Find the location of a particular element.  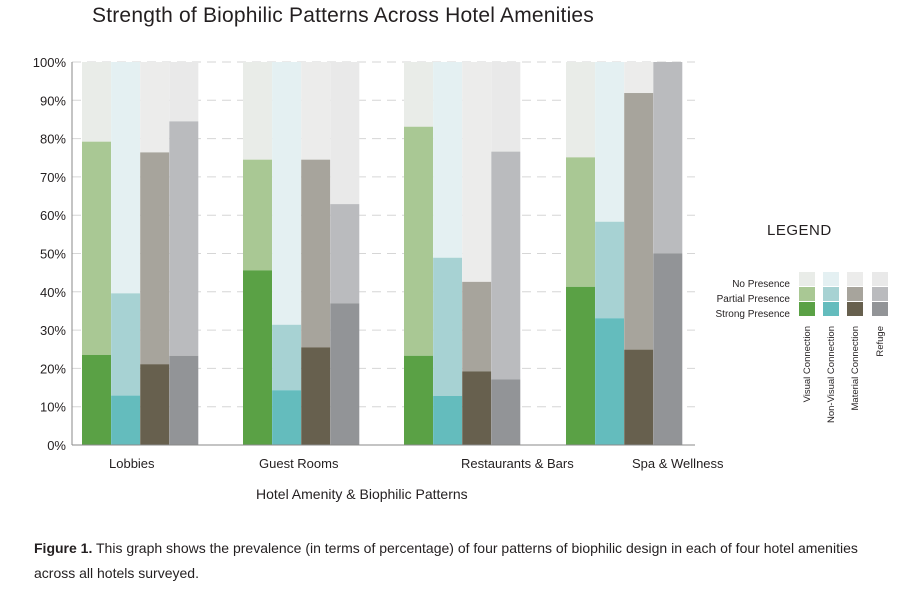

bar-strong-presence-material-connection-restaurants-and-bars is located at coordinates (477, 408).